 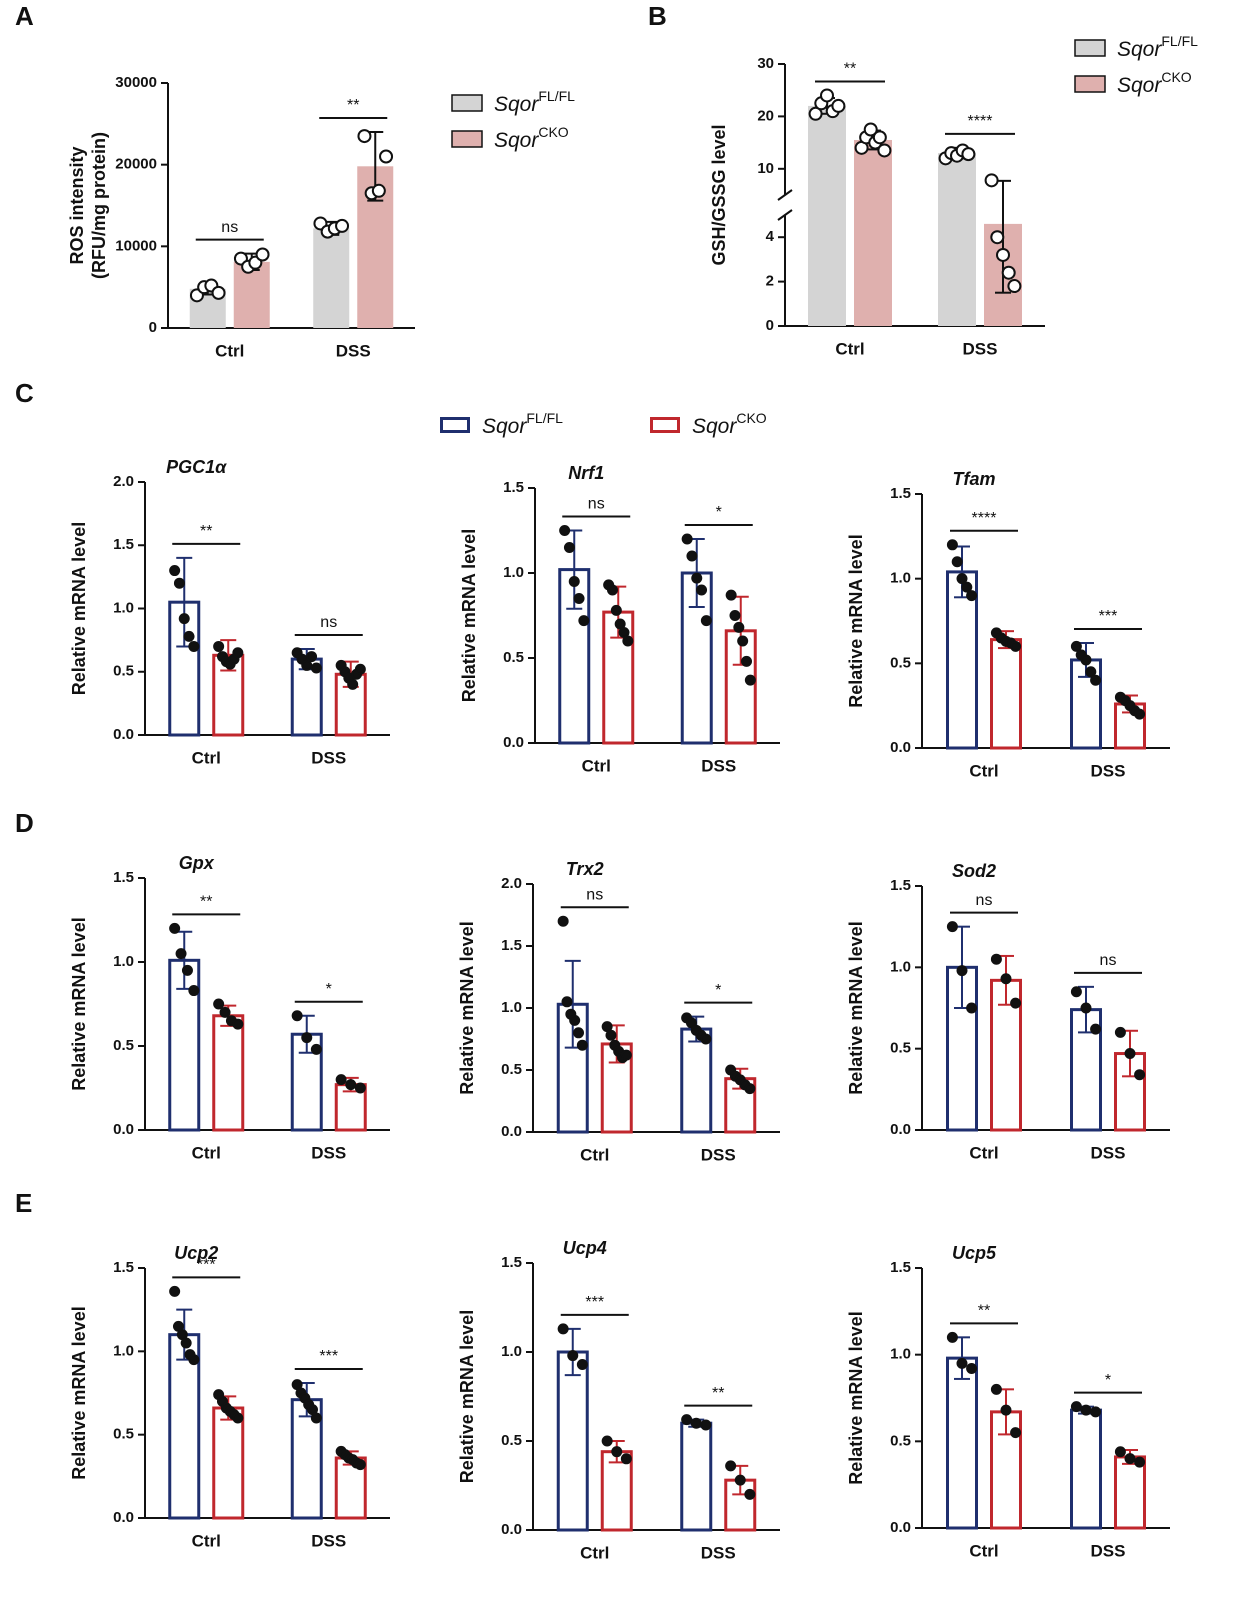 I want to click on y-tick-label: 2, so click(x=770, y=281).